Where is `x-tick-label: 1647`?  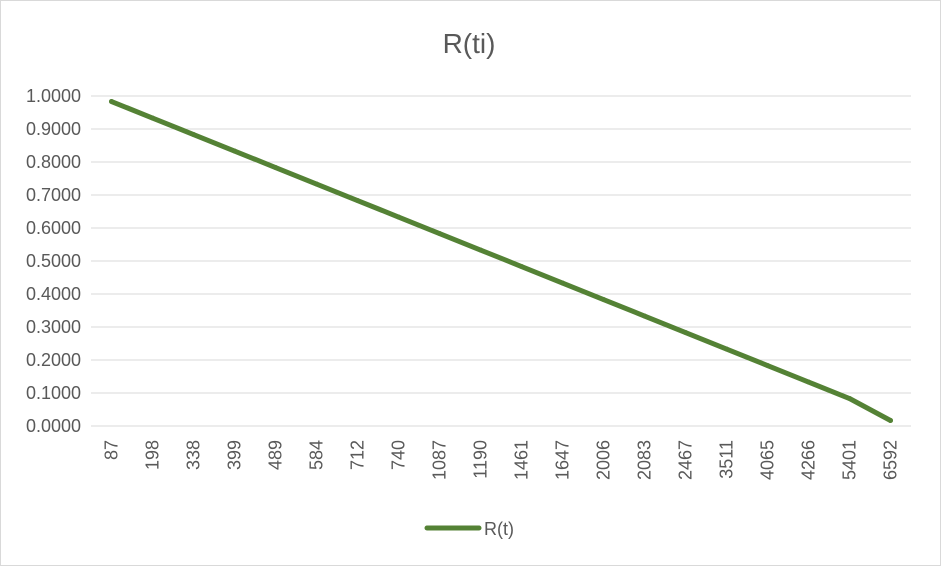 x-tick-label: 1647 is located at coordinates (563, 460).